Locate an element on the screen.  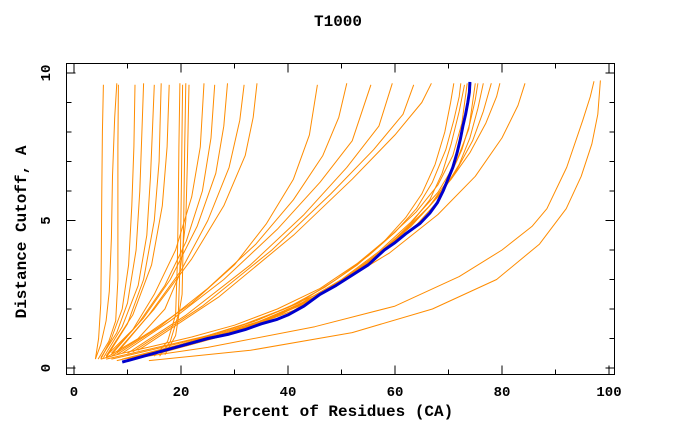
y-axis-label: Distance Cutoff, A is located at coordinates (22, 231).